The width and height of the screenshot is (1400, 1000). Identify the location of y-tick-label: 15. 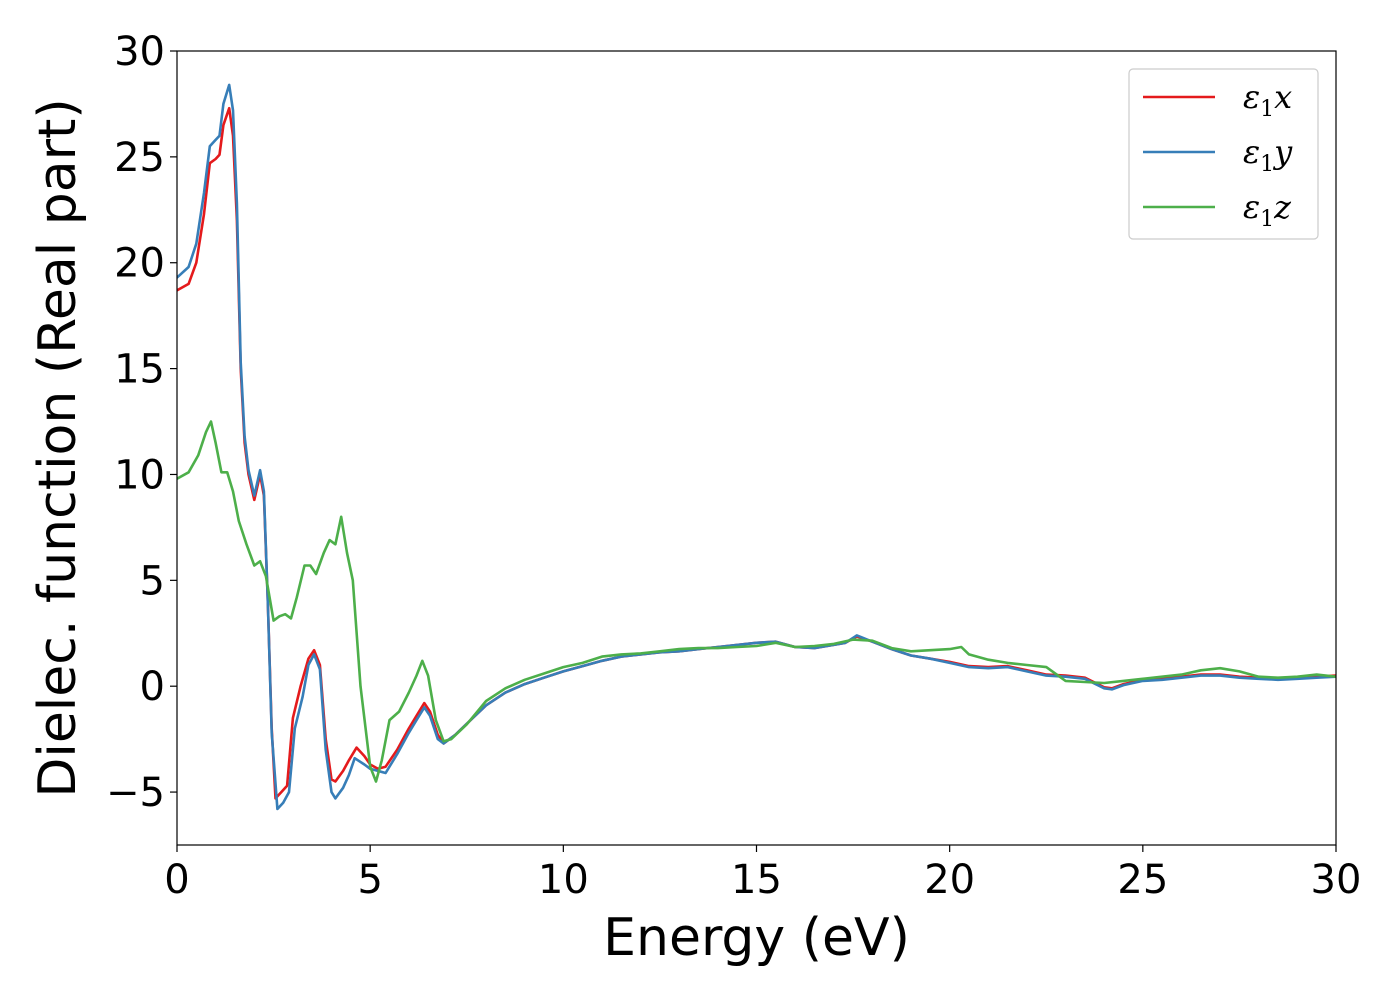
(139, 370).